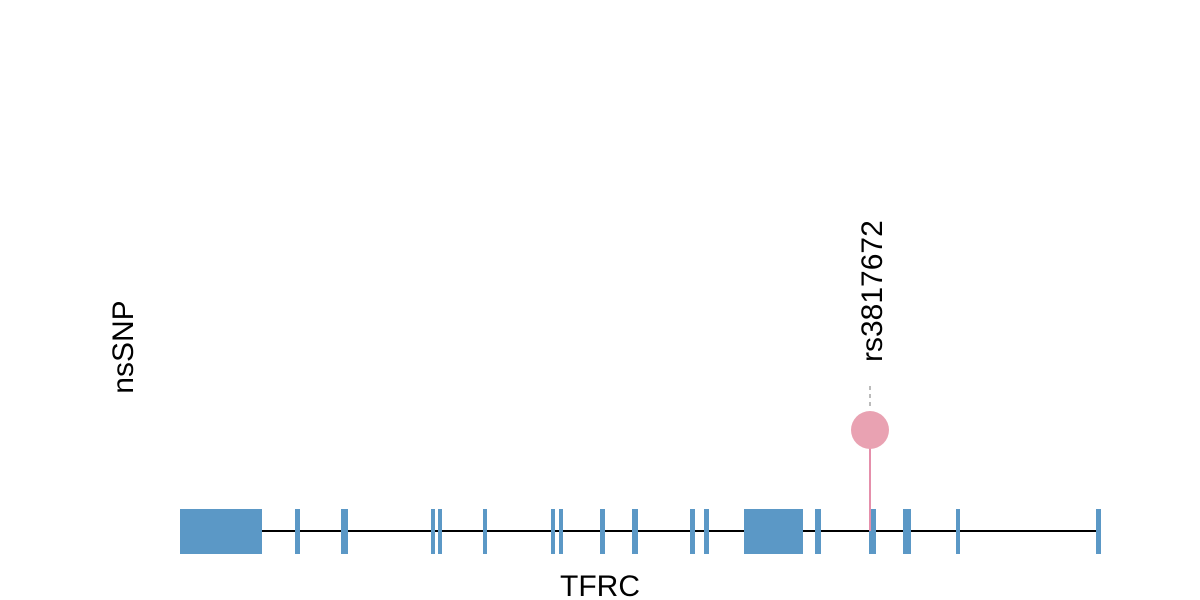 This screenshot has width=1200, height=600. What do you see at coordinates (123, 346) in the screenshot?
I see `track-label: nsSNP` at bounding box center [123, 346].